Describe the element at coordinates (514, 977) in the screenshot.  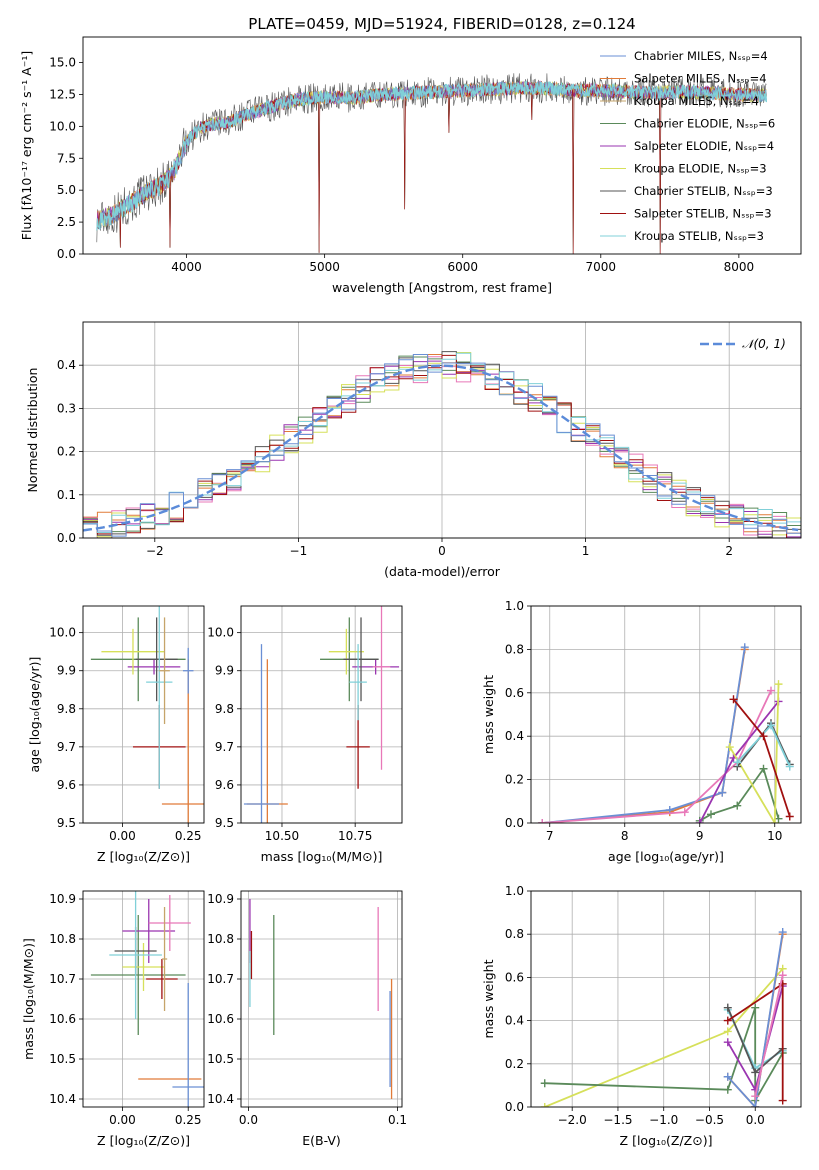
I see `y-tick-label: 0.6` at that location.